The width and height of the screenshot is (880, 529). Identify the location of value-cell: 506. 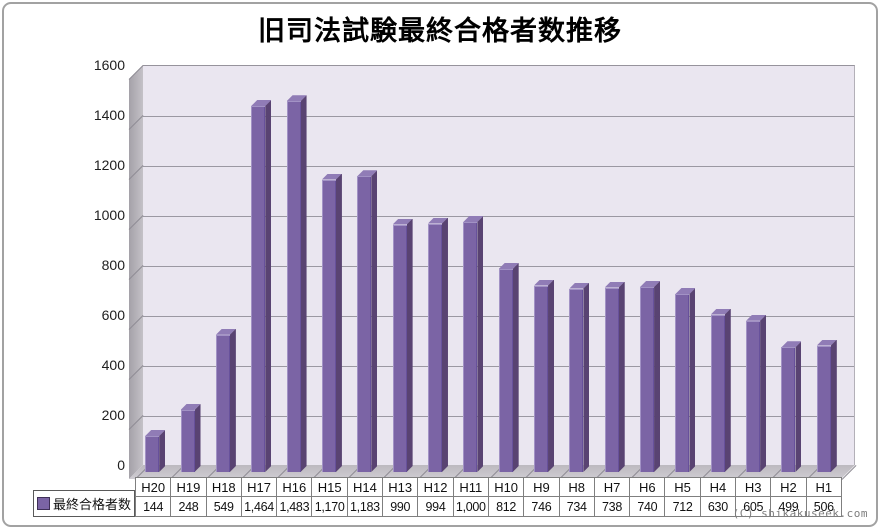
(824, 506).